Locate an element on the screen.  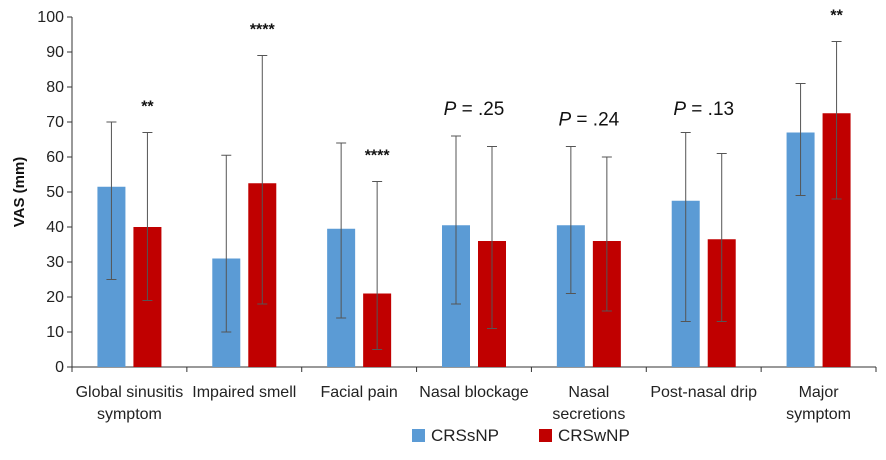
x-category-label: Facial pain is located at coordinates (358, 392).